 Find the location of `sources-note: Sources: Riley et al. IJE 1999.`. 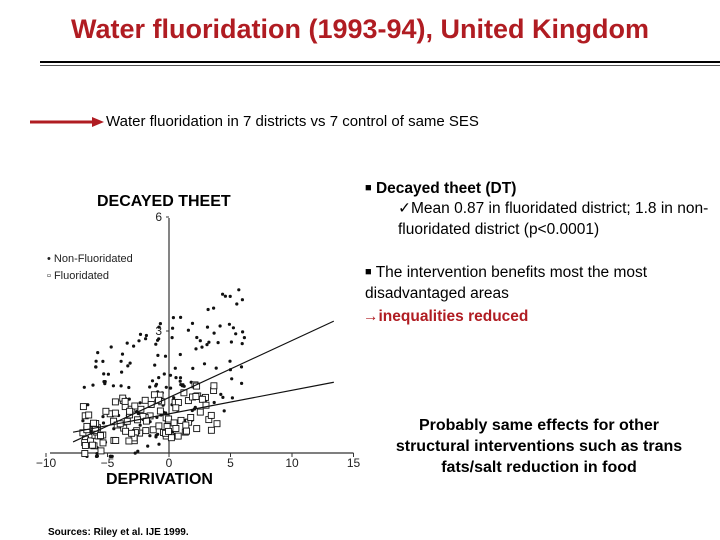

sources-note: Sources: Riley et al. IJE 1999. is located at coordinates (118, 532).